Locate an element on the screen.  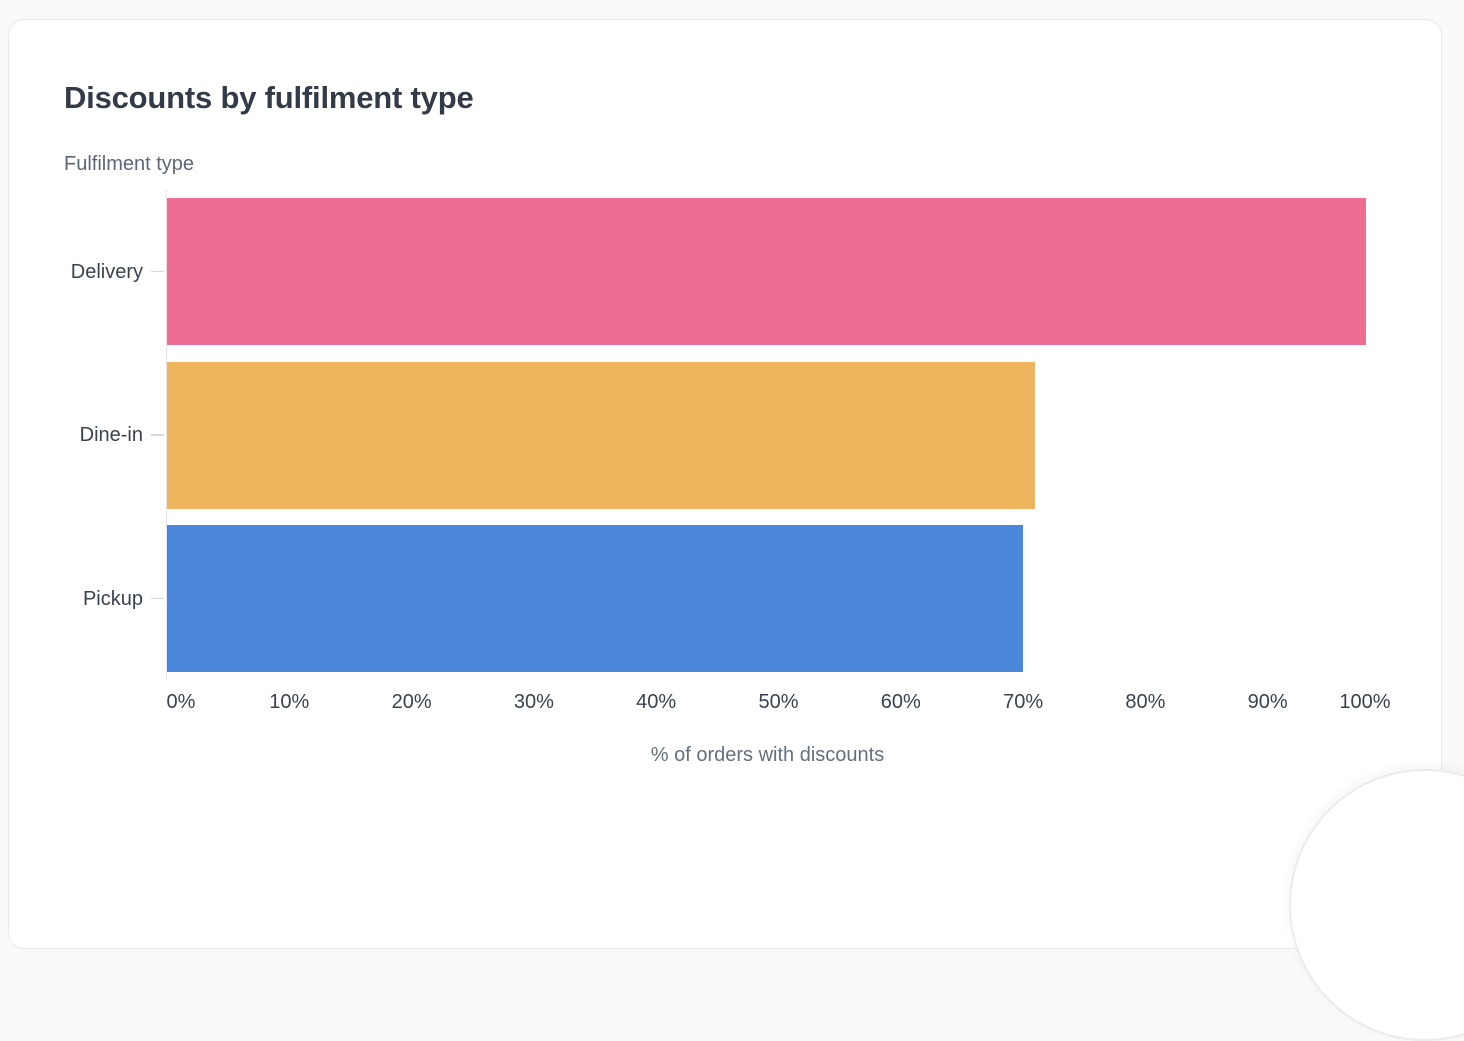
x-tick-label-80: 80% is located at coordinates (1145, 702).